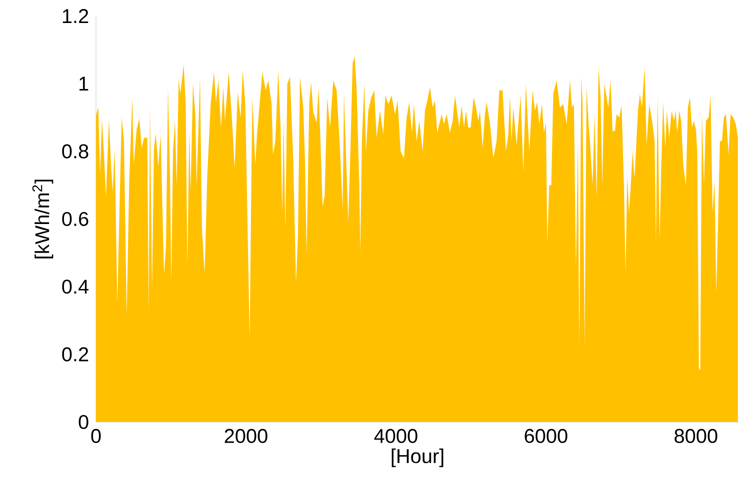  Describe the element at coordinates (75, 354) in the screenshot. I see `y-tick-label: 0.2` at that location.